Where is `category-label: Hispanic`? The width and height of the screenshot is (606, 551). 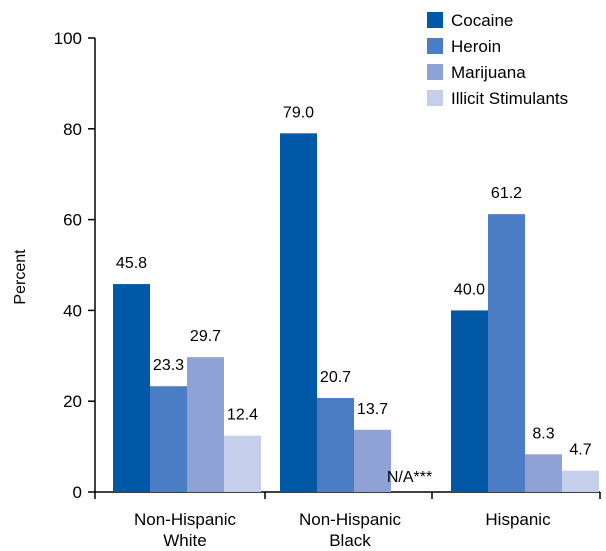
category-label: Hispanic is located at coordinates (518, 519).